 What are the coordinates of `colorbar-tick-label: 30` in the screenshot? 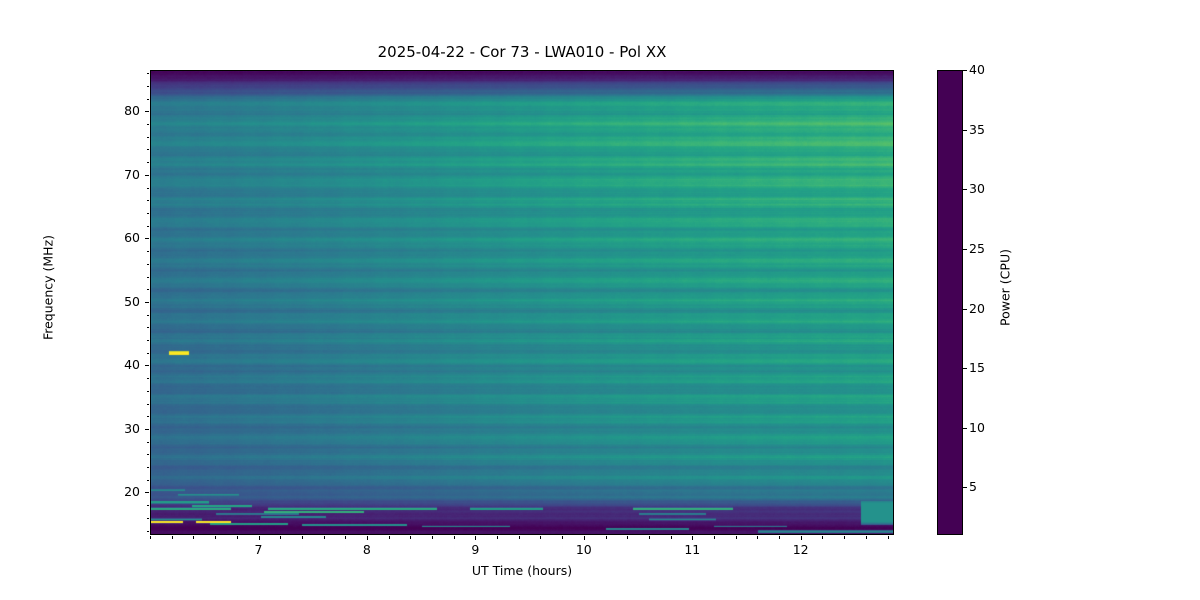 It's located at (977, 189).